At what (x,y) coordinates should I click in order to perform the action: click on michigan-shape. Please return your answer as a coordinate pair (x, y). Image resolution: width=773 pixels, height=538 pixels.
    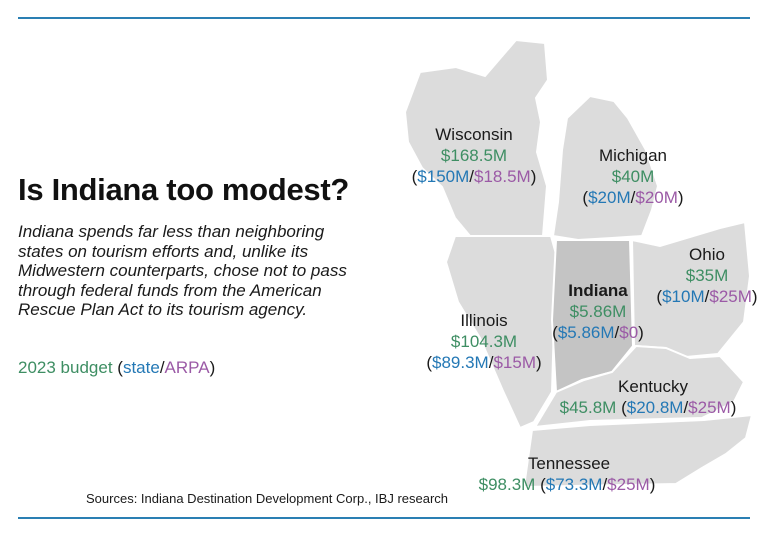
    Looking at the image, I should click on (605, 168).